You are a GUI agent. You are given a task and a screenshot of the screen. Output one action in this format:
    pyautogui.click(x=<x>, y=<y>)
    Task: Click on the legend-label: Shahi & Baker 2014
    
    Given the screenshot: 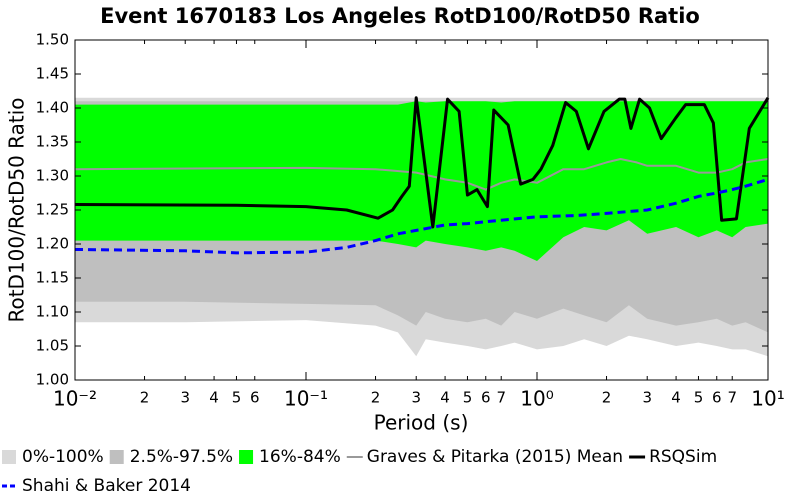 What is the action you would take?
    pyautogui.click(x=106, y=486)
    